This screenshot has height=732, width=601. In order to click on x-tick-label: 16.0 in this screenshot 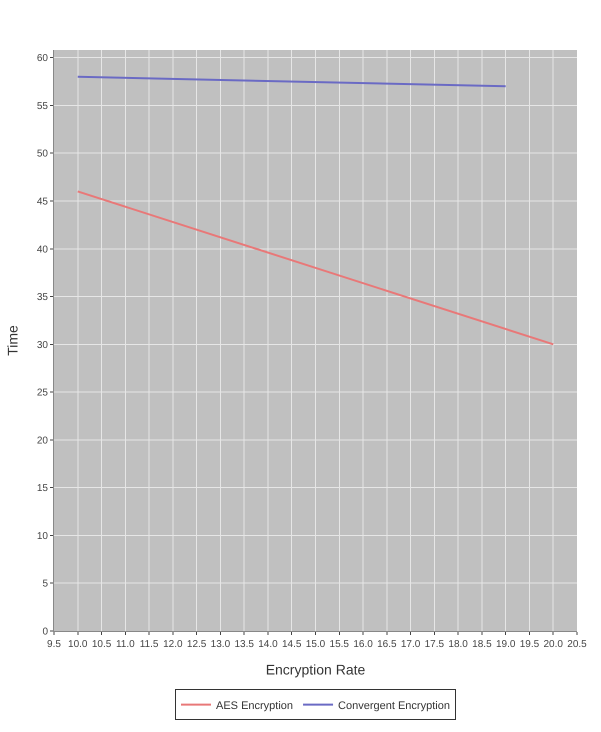, I will do `click(363, 644)`.